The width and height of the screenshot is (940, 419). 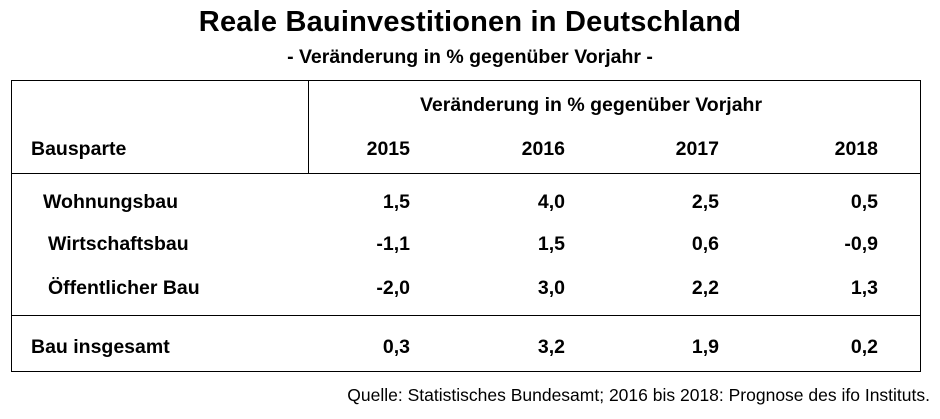 I want to click on year-header-2018: 2018, so click(x=856, y=149).